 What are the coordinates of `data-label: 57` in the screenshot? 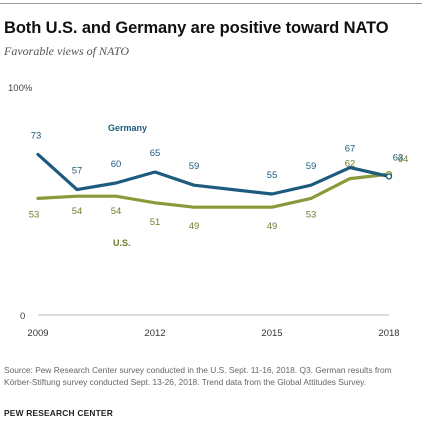 It's located at (77, 171).